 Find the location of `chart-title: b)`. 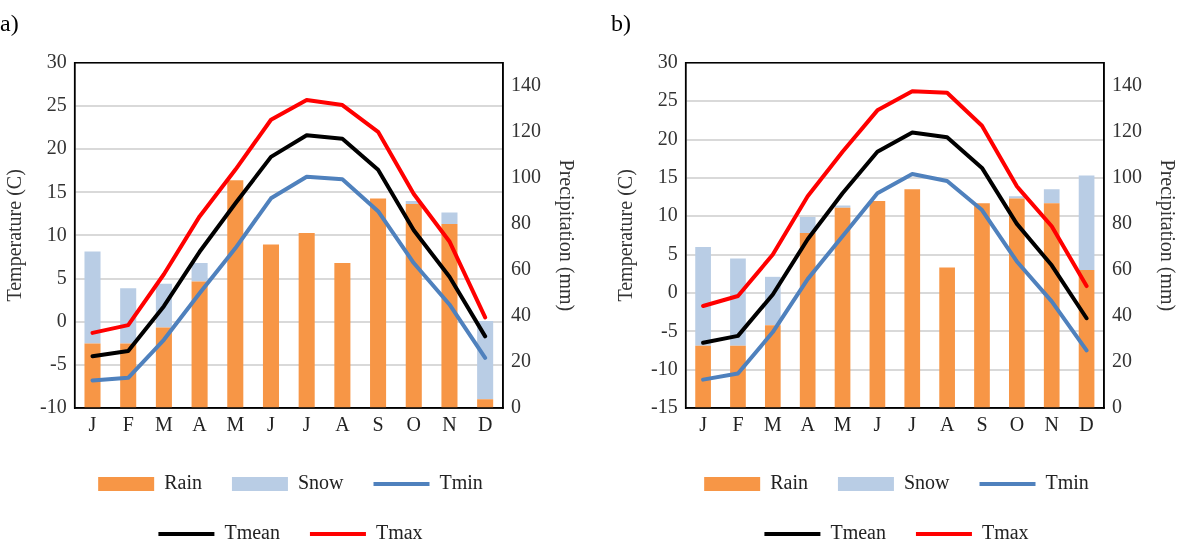

chart-title: b) is located at coordinates (621, 22).